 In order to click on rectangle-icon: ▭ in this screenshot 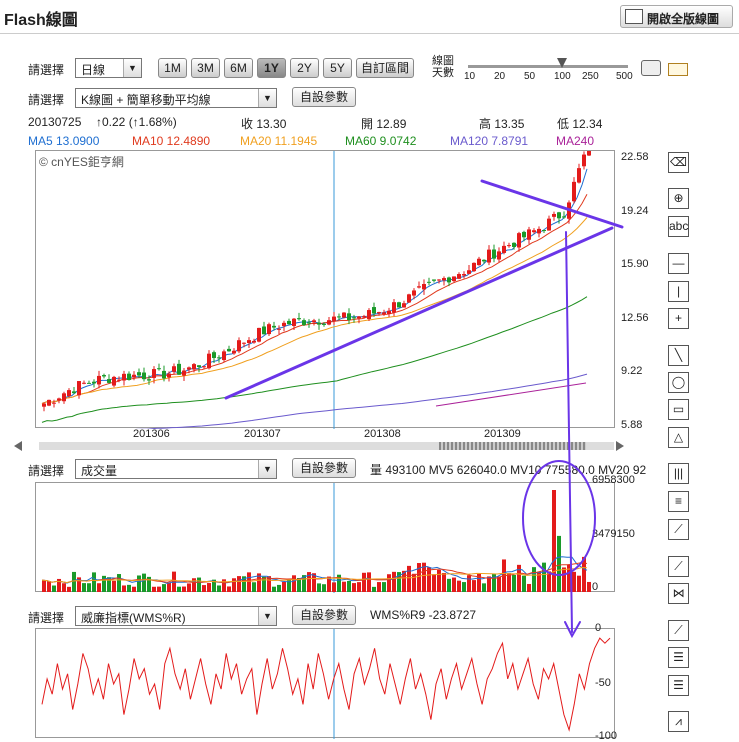, I will do `click(678, 409)`.